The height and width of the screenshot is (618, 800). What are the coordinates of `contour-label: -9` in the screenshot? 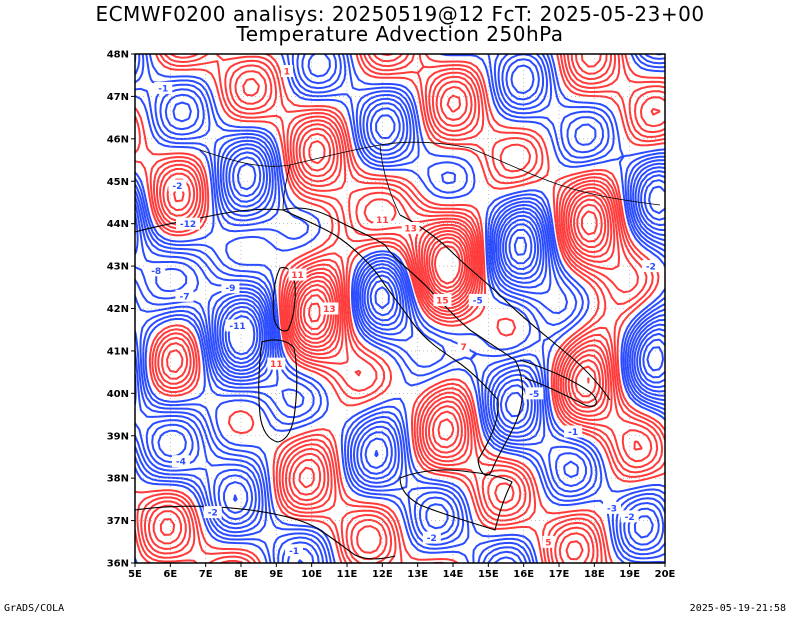 It's located at (230, 289).